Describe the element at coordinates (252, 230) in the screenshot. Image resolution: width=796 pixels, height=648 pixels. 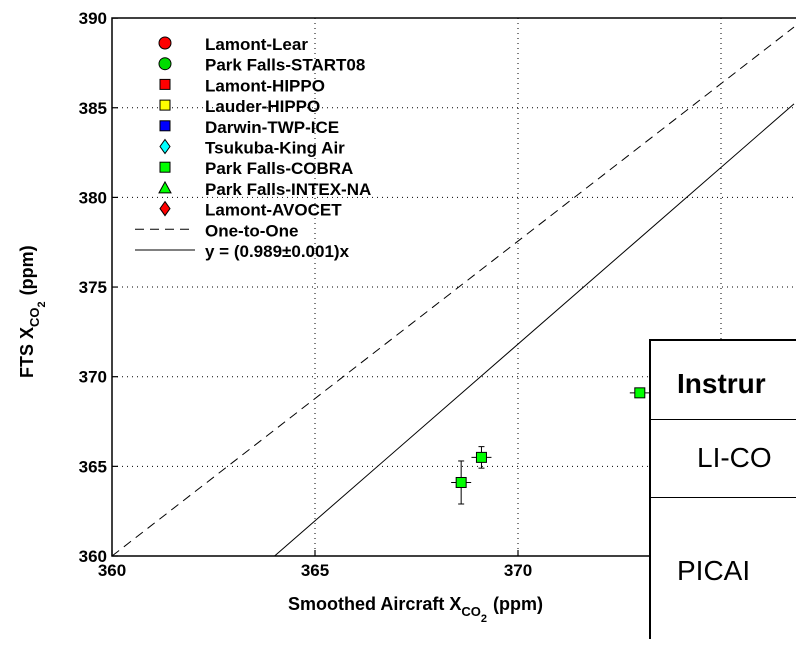
I see `legend-label: One-to-One` at that location.